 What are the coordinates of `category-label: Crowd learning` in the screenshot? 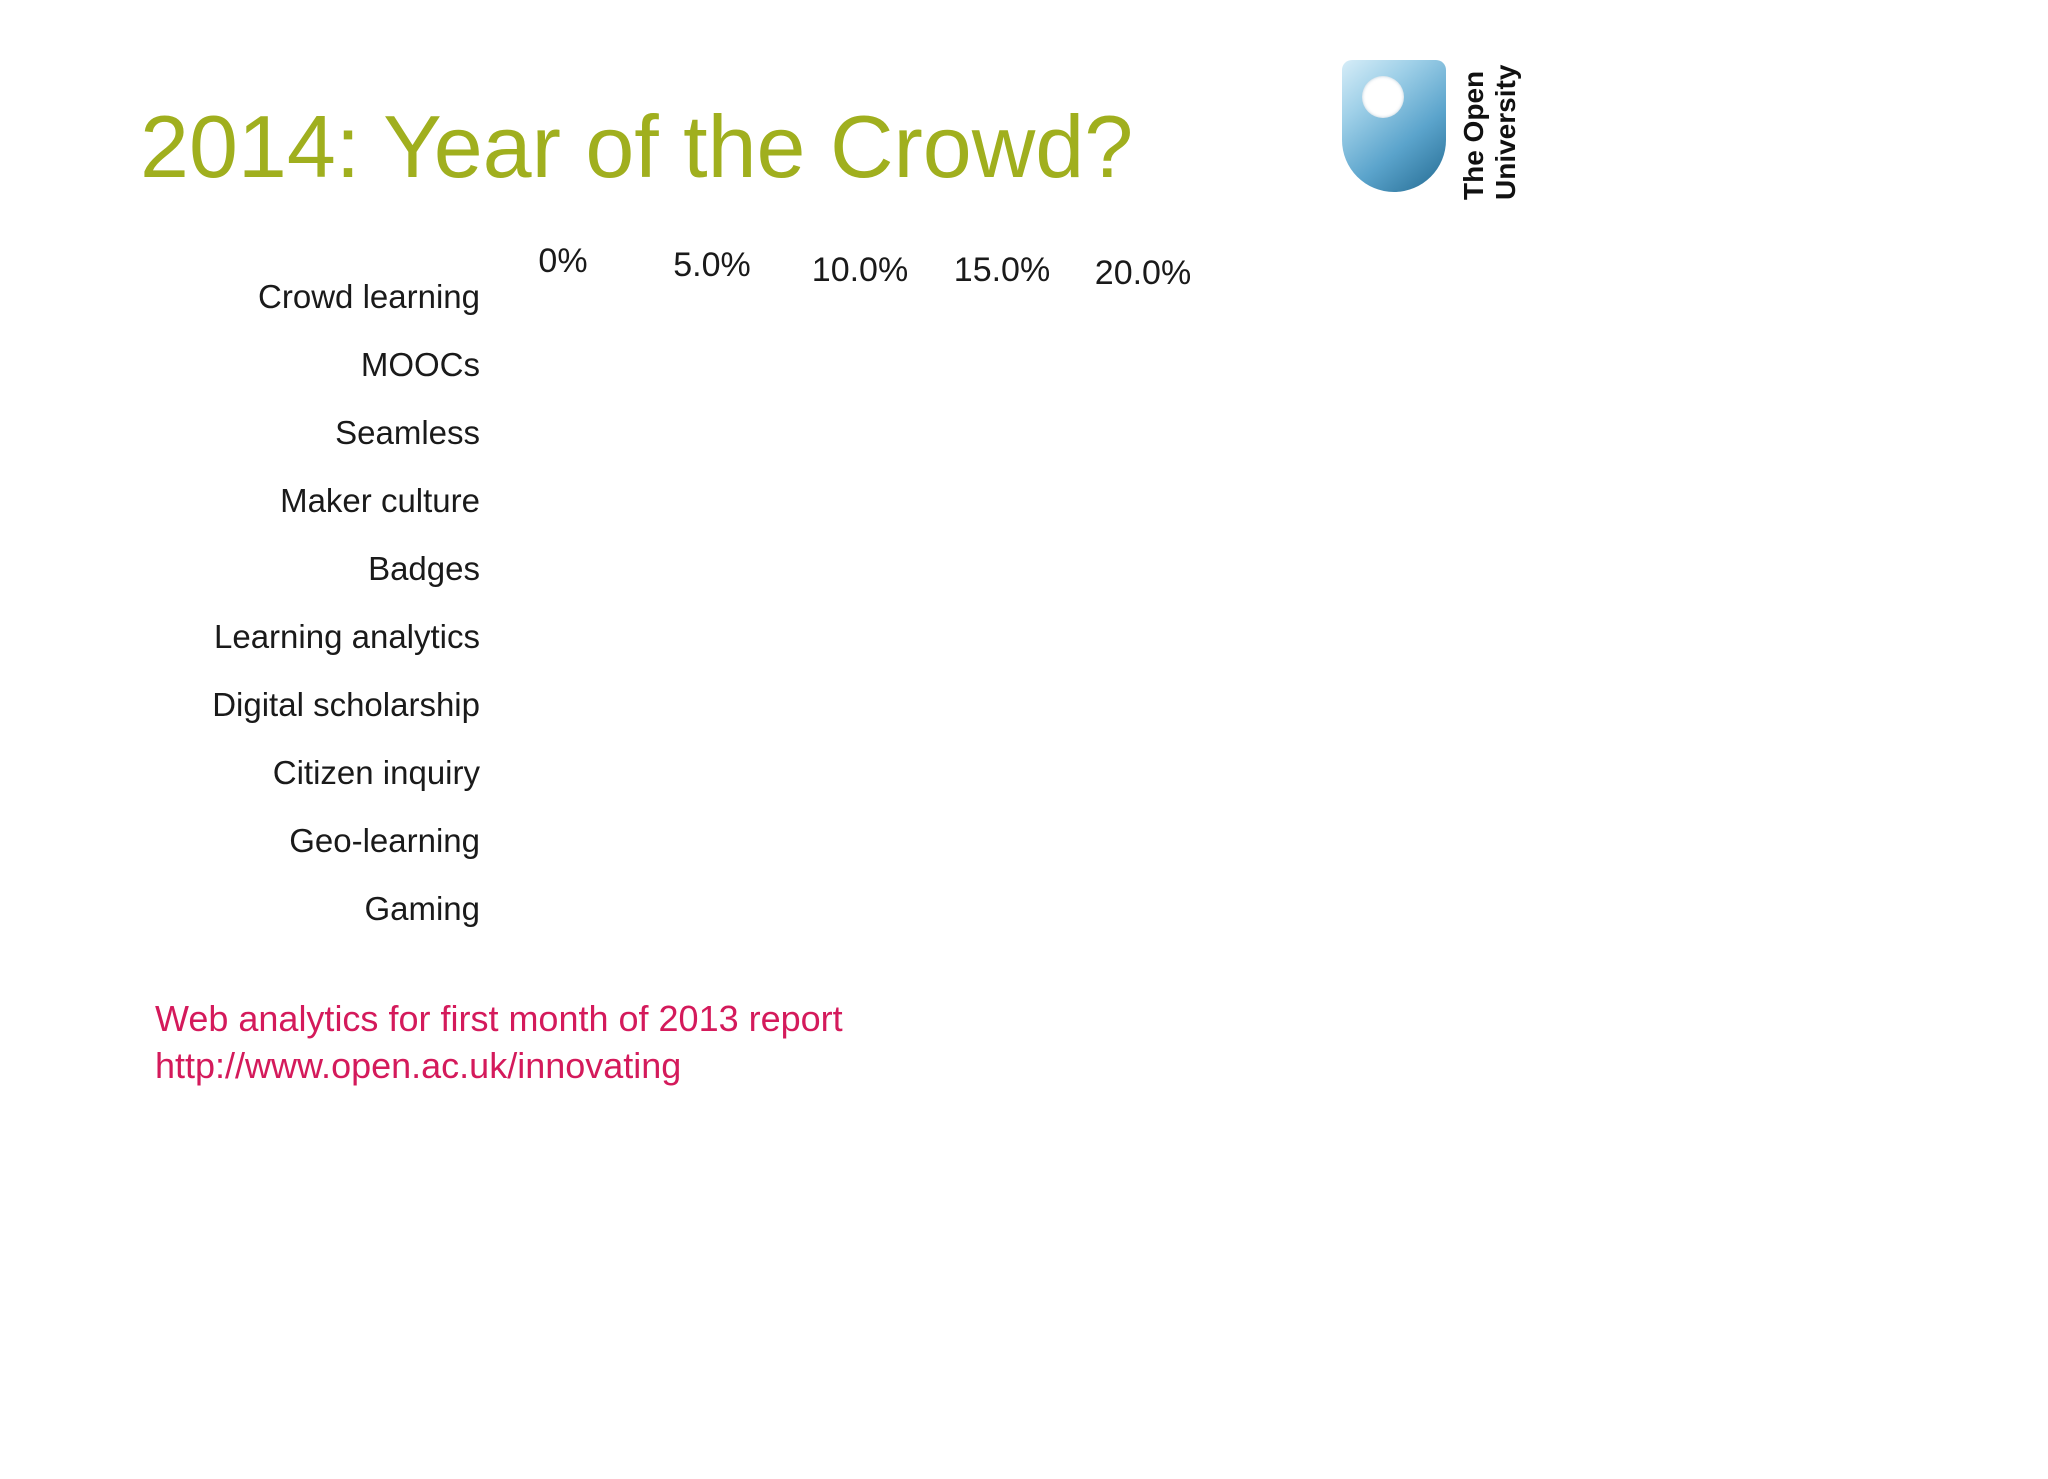 It's located at (369, 296).